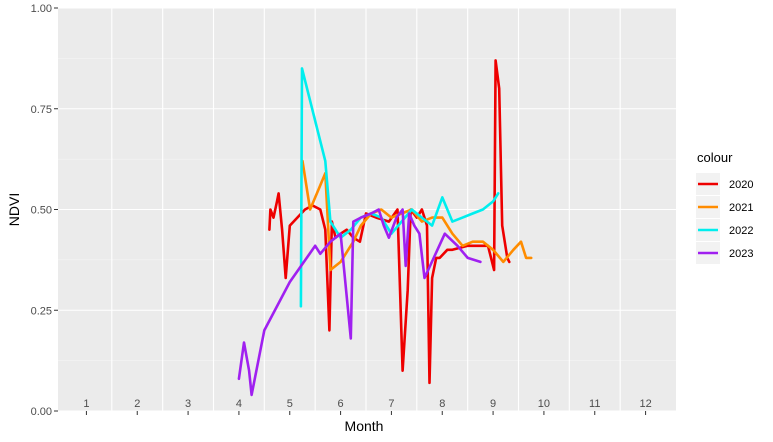  Describe the element at coordinates (137, 404) in the screenshot. I see `x-tick-label: 2` at that location.